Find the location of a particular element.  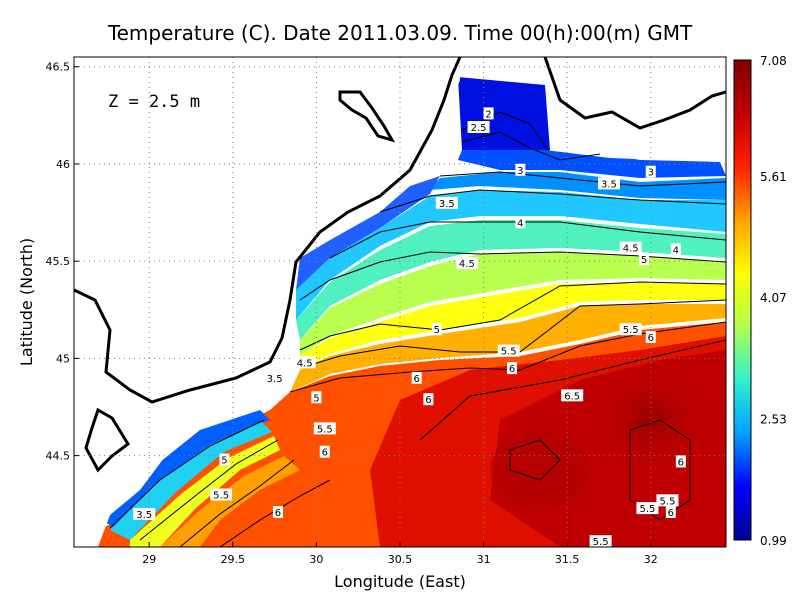

x-tick-label: 30 is located at coordinates (316, 559).